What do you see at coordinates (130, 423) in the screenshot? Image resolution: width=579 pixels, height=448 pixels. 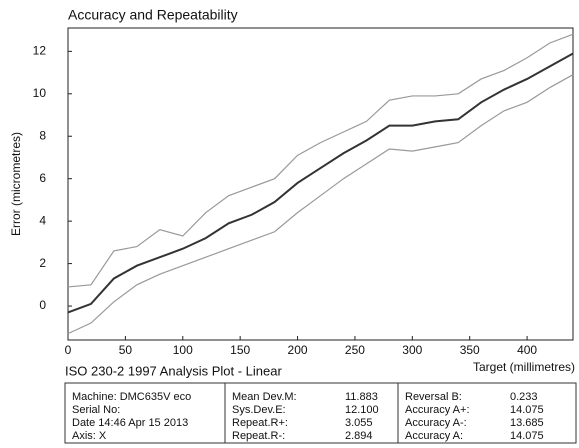 I see `info-text: Date 14:46 Apr 15 2013` at bounding box center [130, 423].